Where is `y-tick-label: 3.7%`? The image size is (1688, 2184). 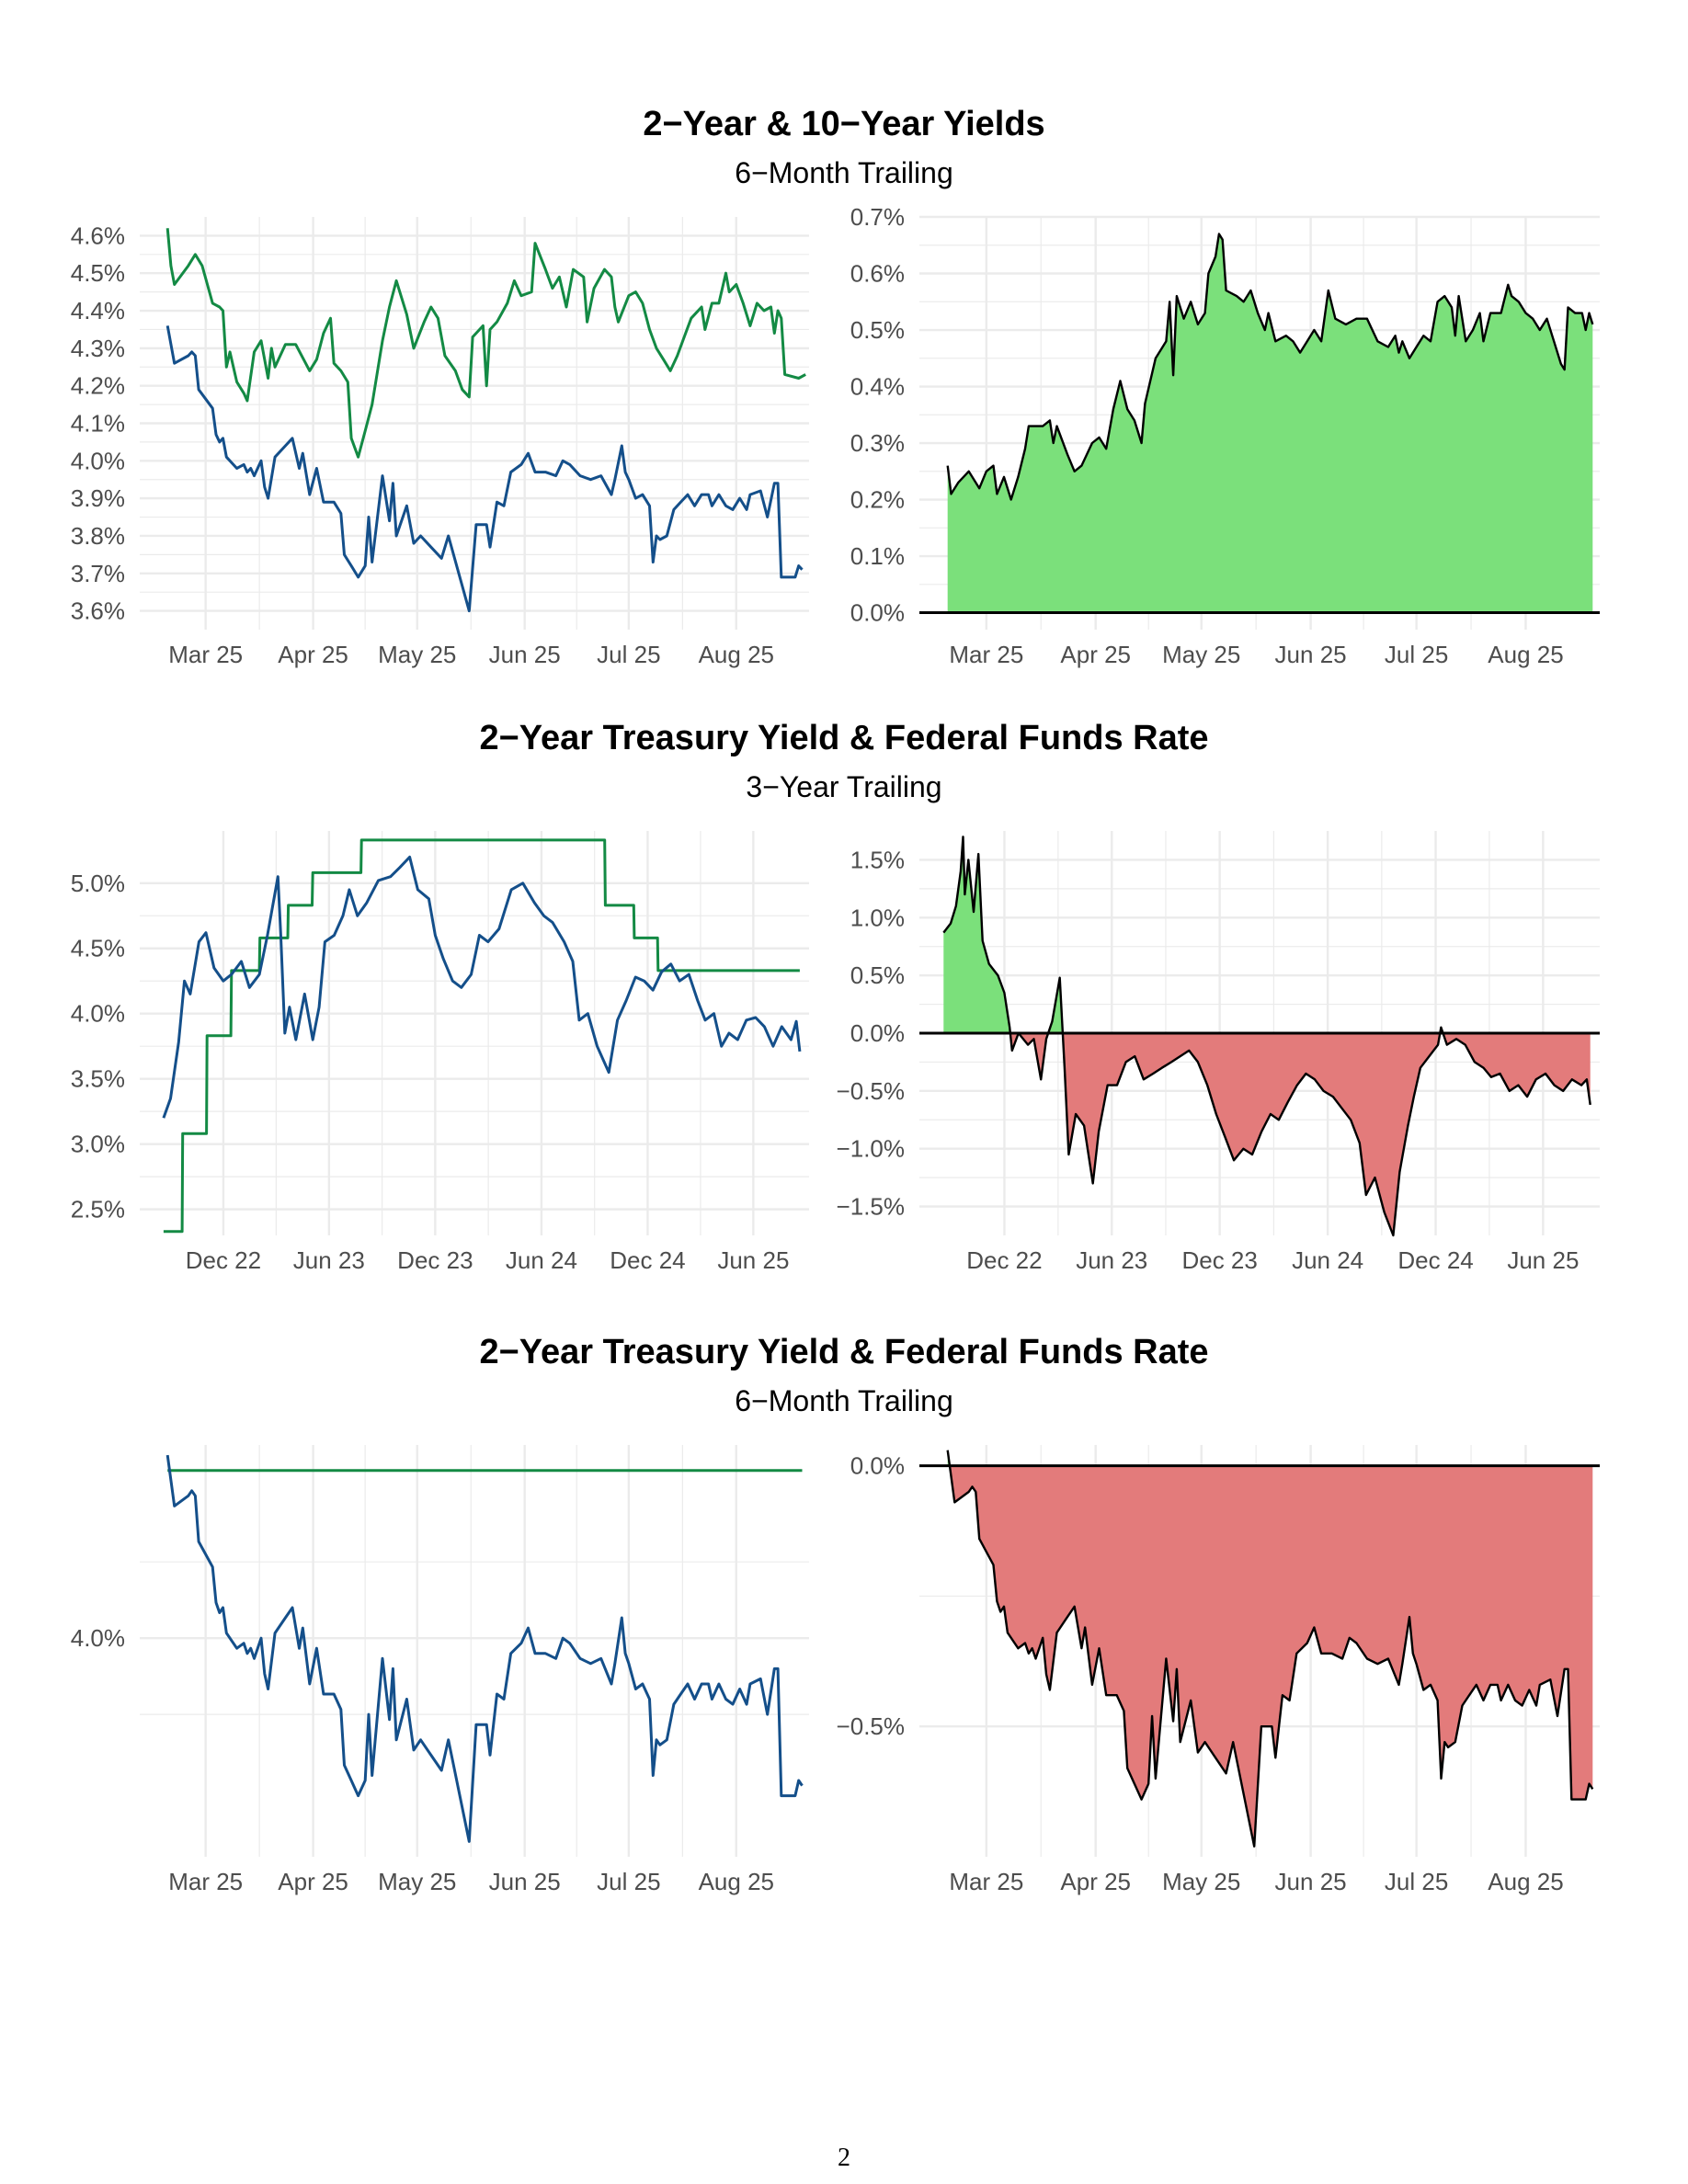
y-tick-label: 3.7% is located at coordinates (98, 573).